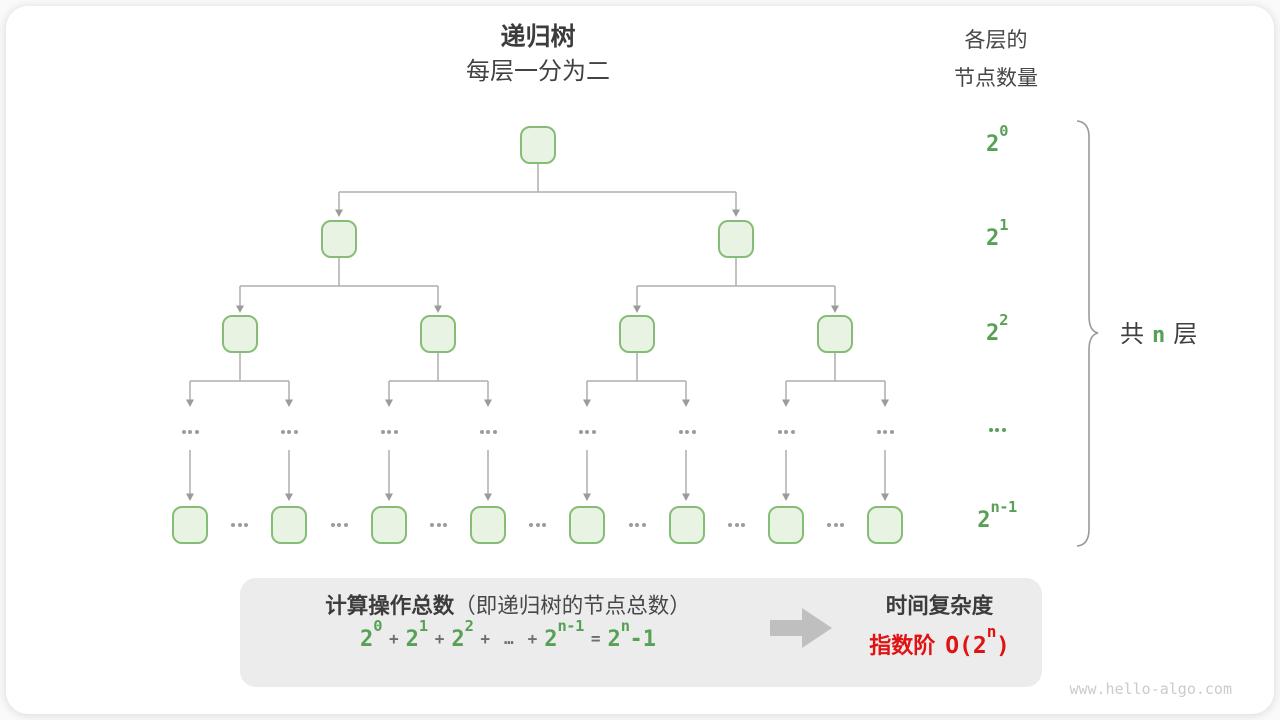 This screenshot has height=720, width=1280. What do you see at coordinates (902, 645) in the screenshot?
I see `text-segment: 指数阶` at bounding box center [902, 645].